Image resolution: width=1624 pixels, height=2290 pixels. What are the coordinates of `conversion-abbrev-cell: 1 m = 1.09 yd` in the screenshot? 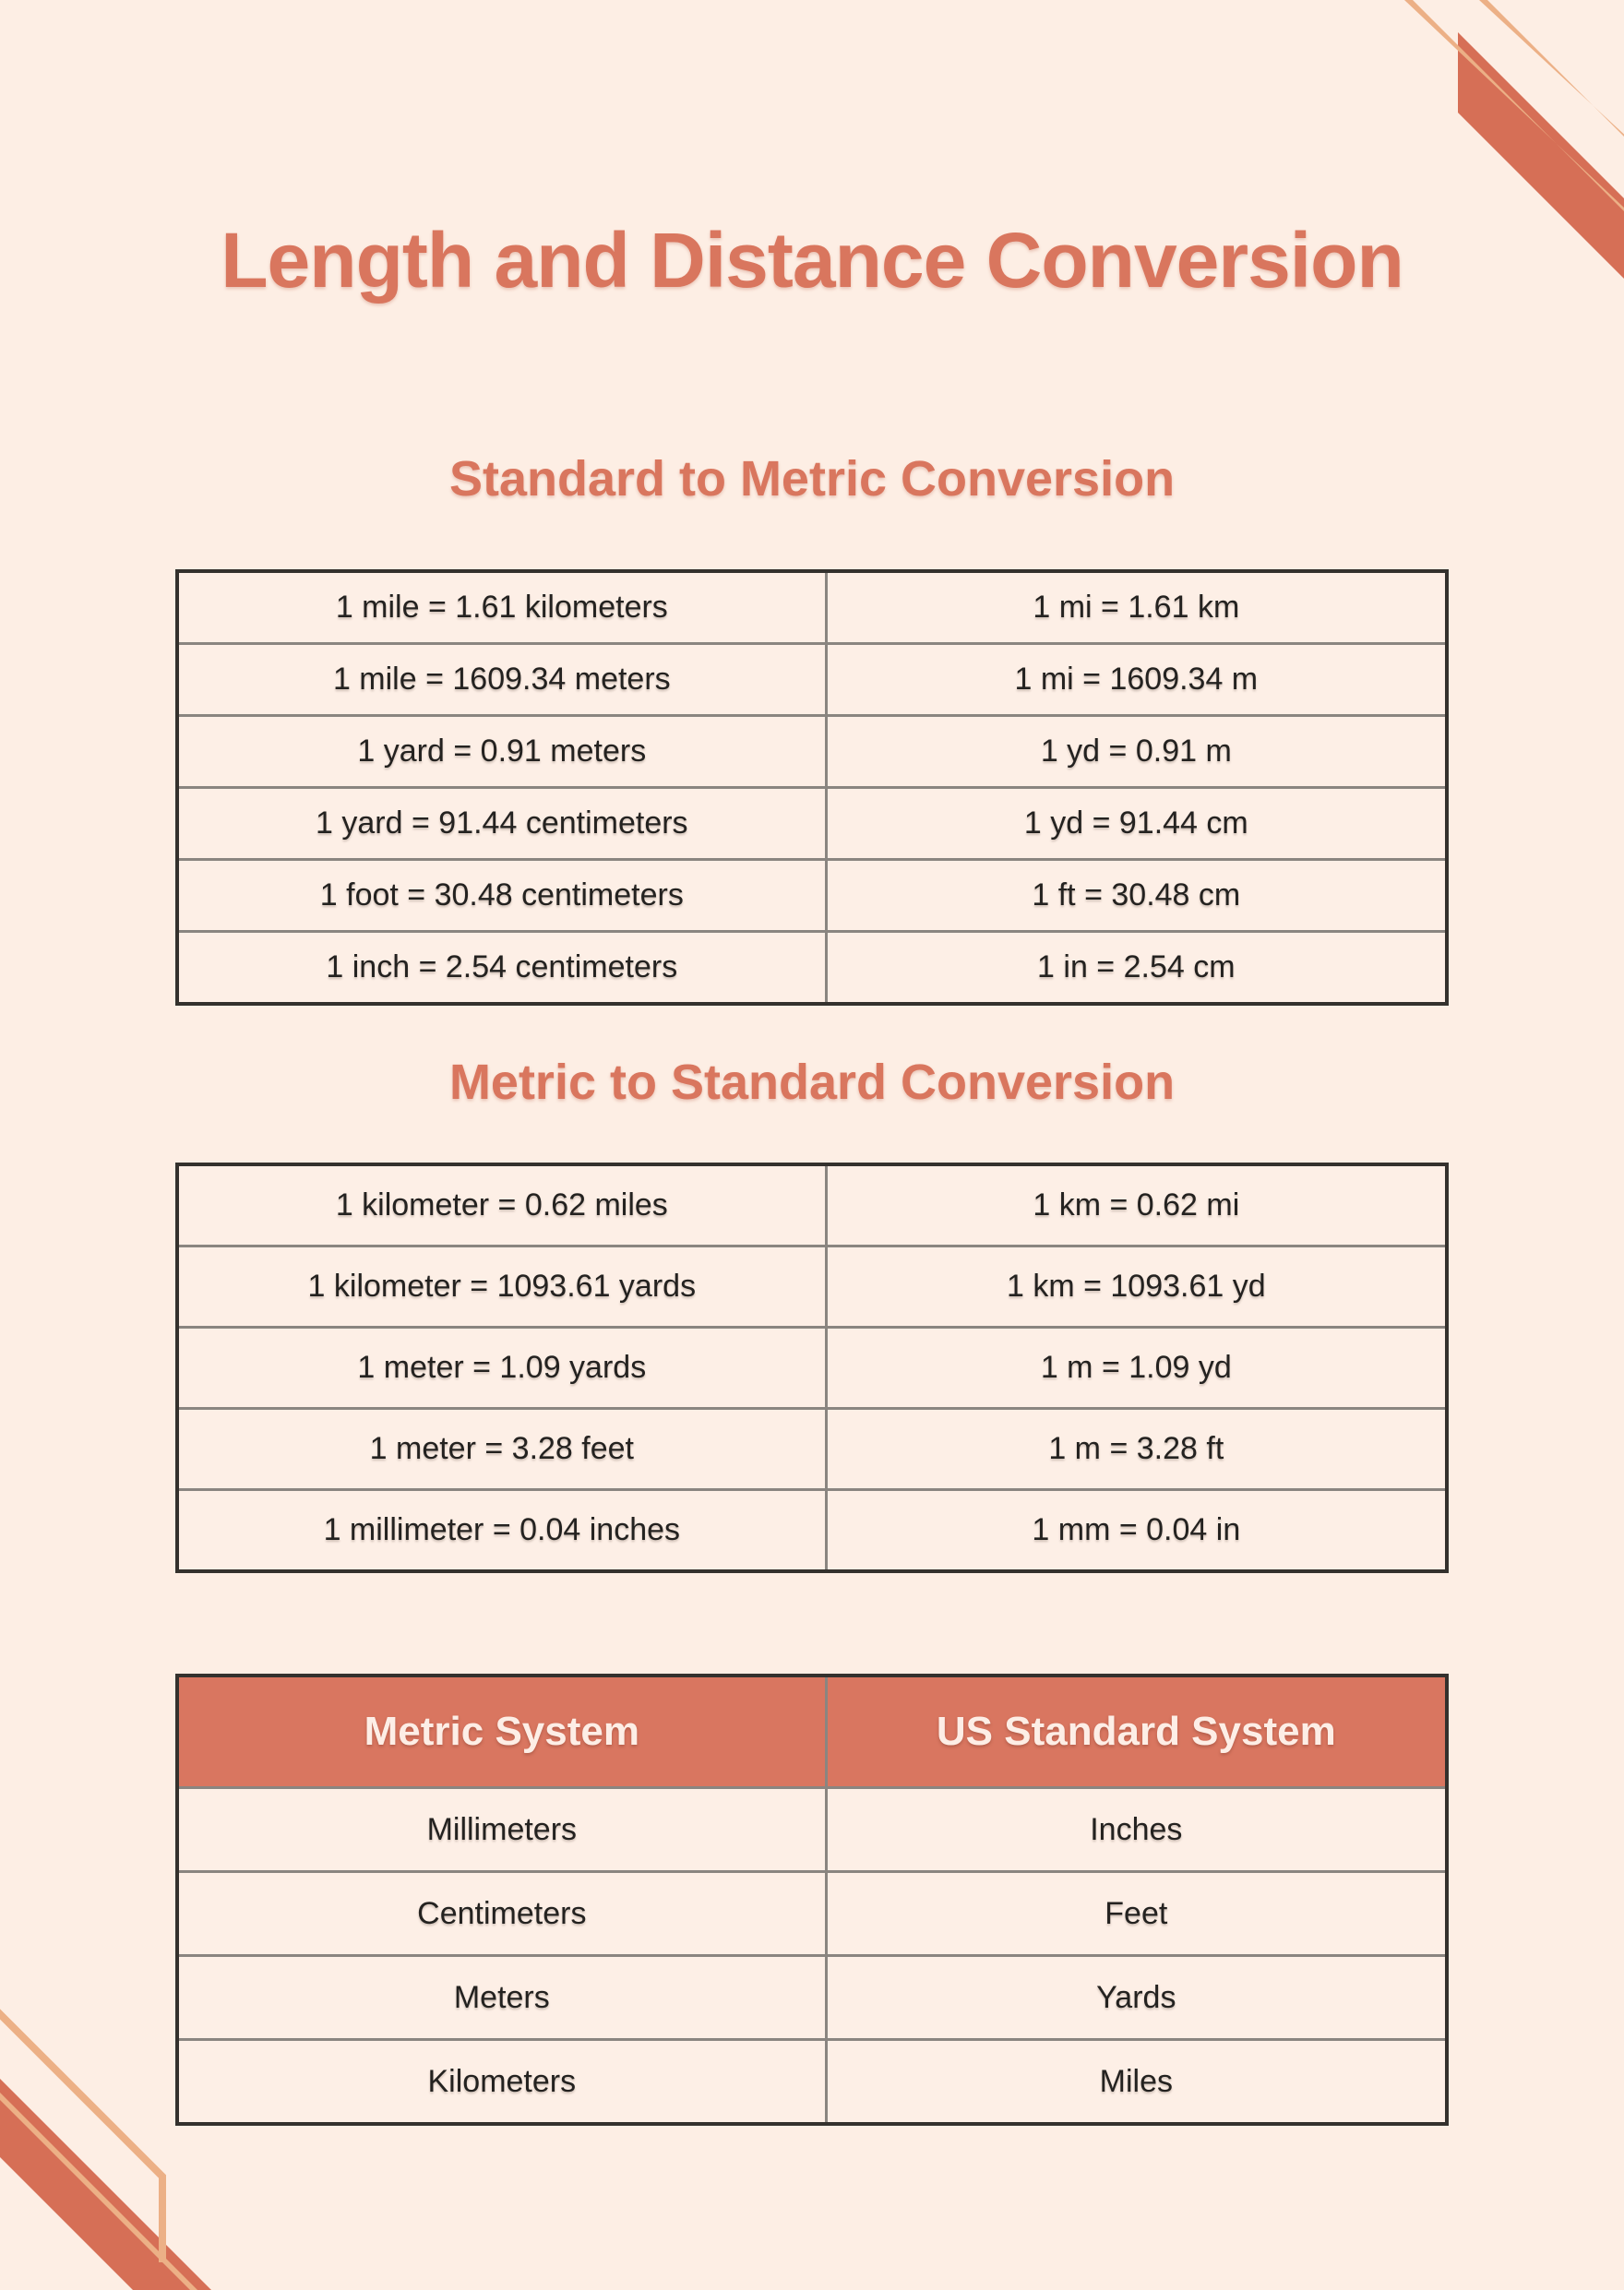 It's located at (1137, 1368).